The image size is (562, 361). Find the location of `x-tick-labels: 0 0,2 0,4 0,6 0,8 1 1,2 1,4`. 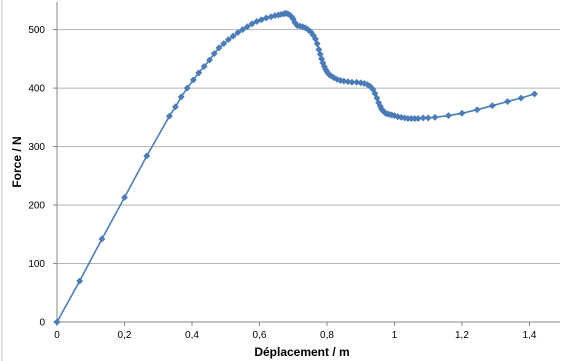

x-tick-labels: 0 0,2 0,4 0,6 0,8 1 1,2 1,4 is located at coordinates (295, 331).